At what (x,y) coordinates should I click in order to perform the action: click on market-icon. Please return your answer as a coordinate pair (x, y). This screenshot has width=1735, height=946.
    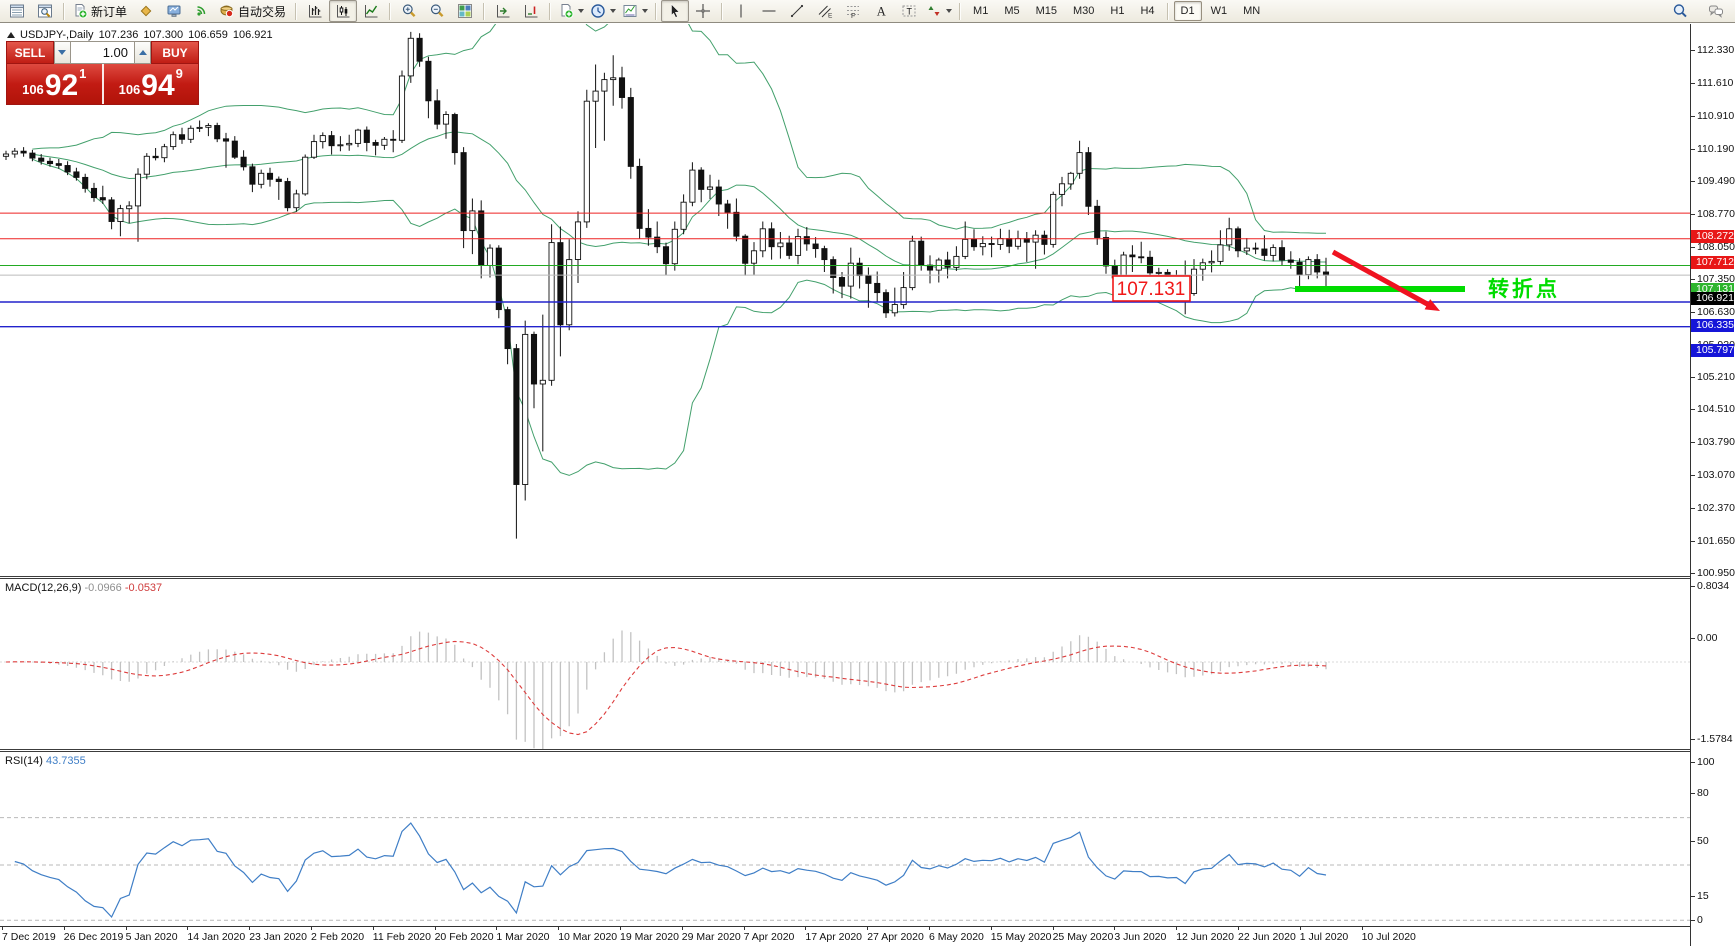
    Looking at the image, I should click on (174, 11).